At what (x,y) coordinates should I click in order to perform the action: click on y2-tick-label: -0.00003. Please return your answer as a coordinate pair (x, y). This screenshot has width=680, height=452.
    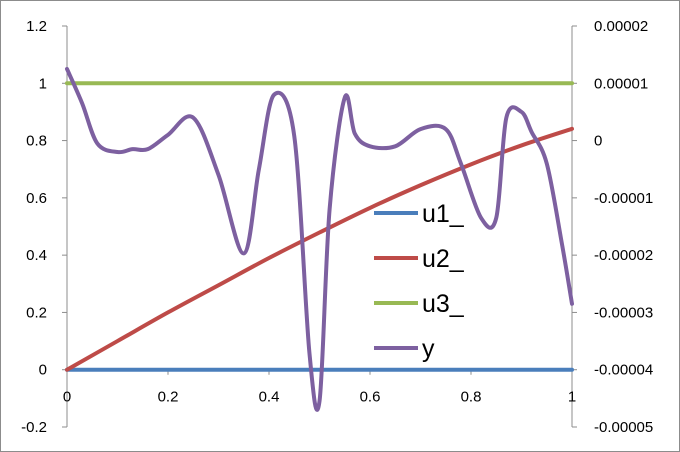
    Looking at the image, I should click on (623, 312).